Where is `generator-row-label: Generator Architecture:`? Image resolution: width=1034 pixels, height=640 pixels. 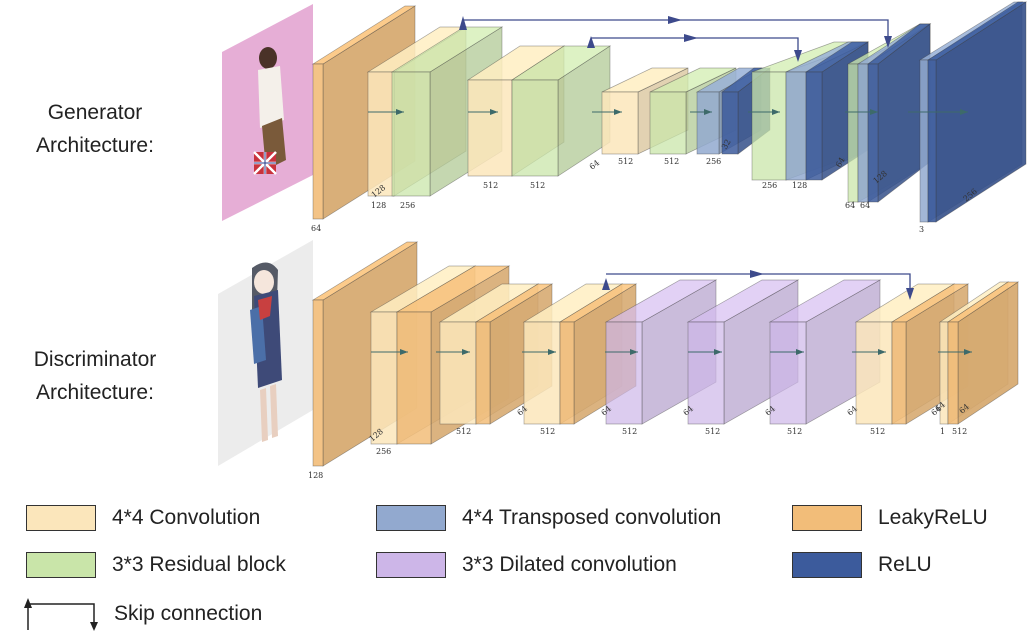 generator-row-label: Generator Architecture: is located at coordinates (95, 129).